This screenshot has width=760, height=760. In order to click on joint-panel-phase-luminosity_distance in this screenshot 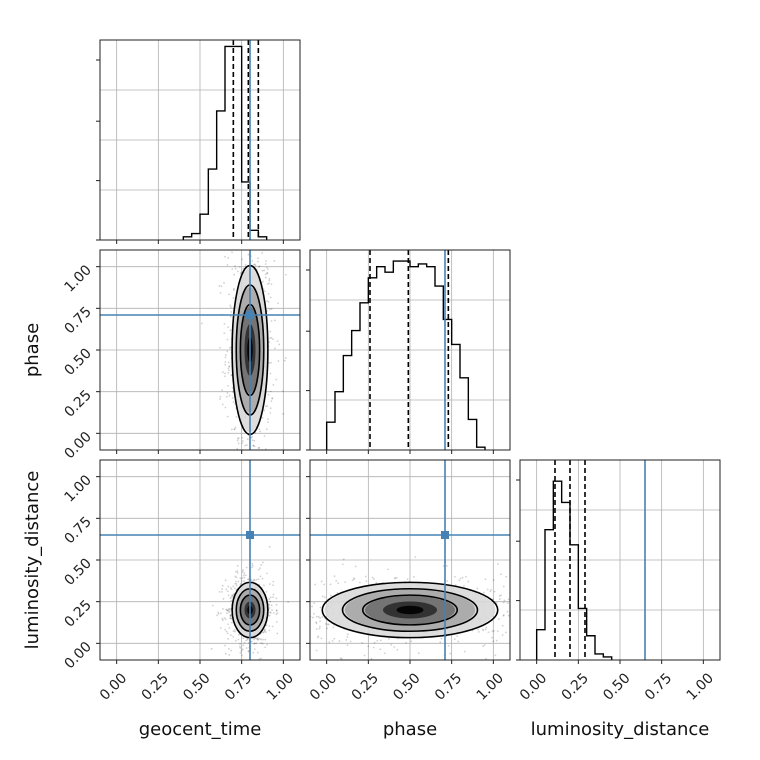, I will do `click(422, 560)`.